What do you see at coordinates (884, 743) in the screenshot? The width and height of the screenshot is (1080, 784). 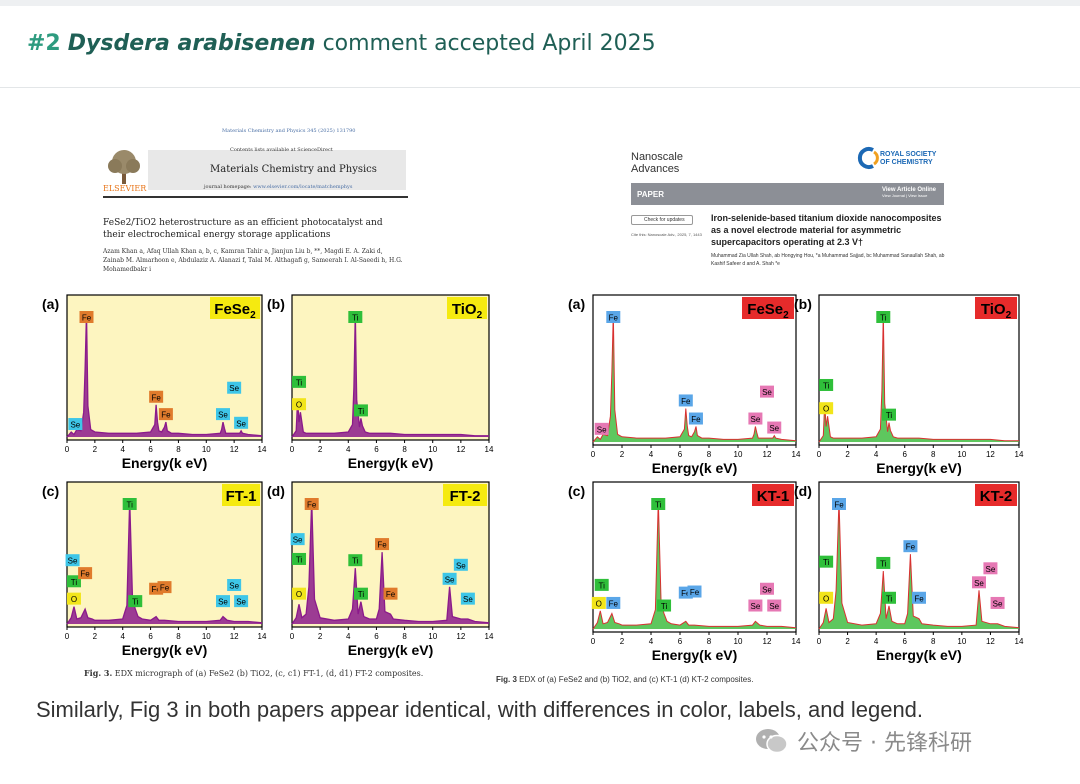 I see `watermark-text: 公众号 · 先锋科研` at bounding box center [884, 743].